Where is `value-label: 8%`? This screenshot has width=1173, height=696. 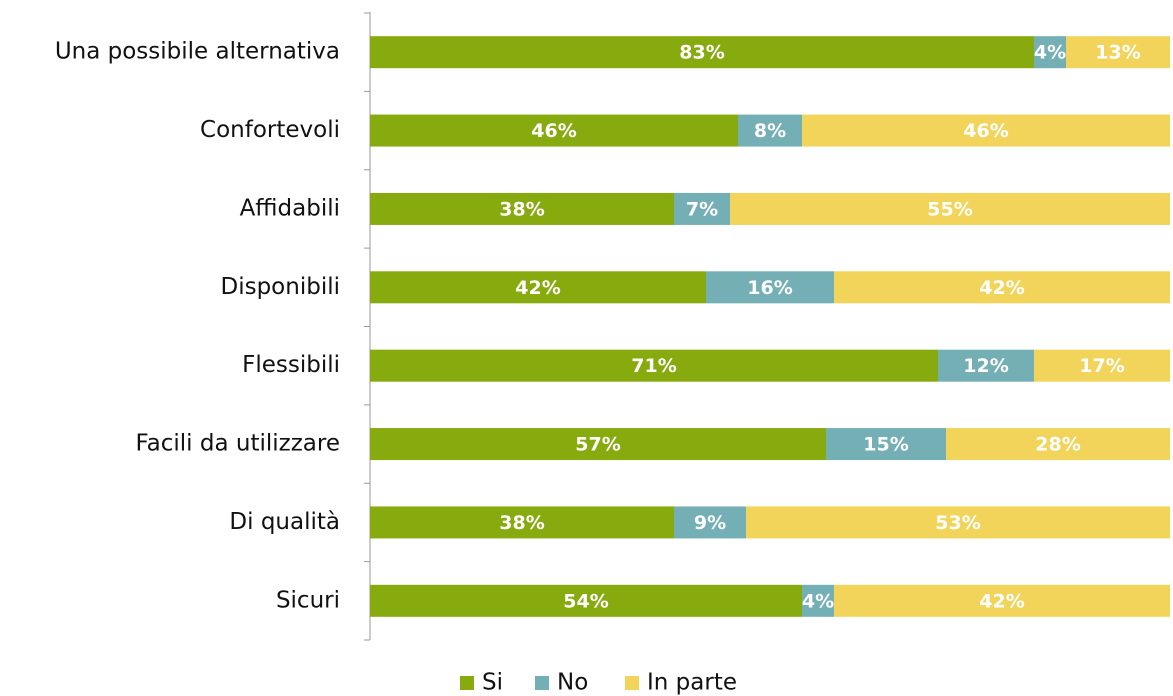 value-label: 8% is located at coordinates (770, 131).